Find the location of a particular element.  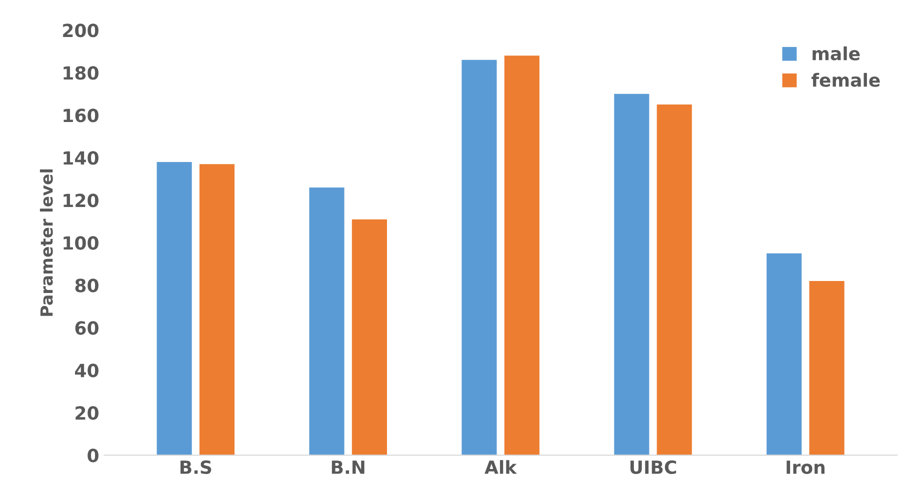

x-tick-label: Iron is located at coordinates (805, 467).